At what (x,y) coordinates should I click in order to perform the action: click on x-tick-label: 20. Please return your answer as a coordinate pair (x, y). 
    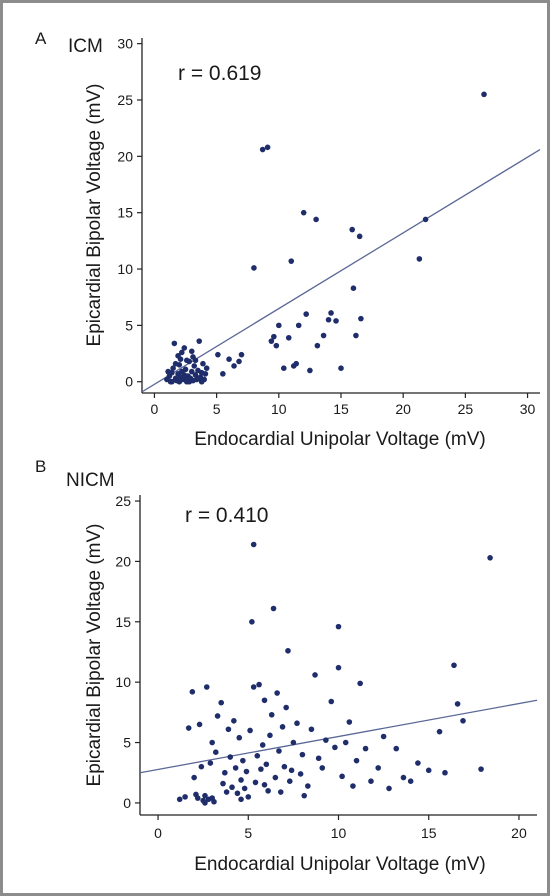
    Looking at the image, I should click on (519, 833).